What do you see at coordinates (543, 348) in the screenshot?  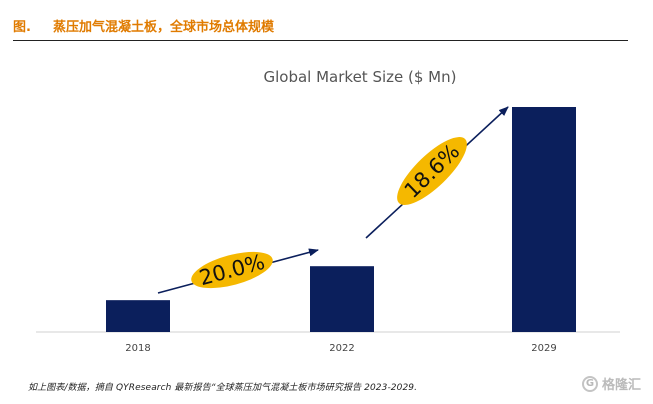 I see `x-tick-2029: 2029` at bounding box center [543, 348].